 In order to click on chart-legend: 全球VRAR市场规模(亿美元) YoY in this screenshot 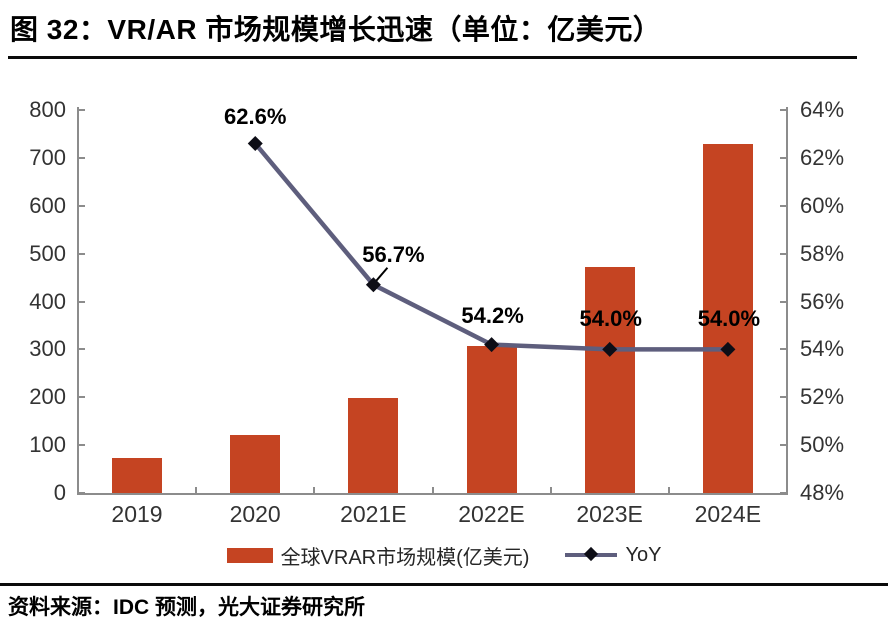, I will do `click(444, 555)`.